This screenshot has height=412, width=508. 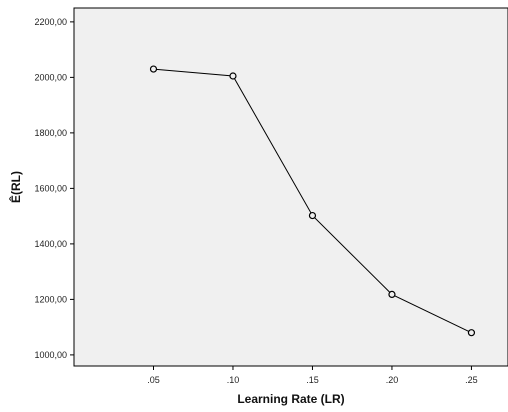 I want to click on x-axis: .05 .10 .15 .20 .25, so click(x=312, y=375).